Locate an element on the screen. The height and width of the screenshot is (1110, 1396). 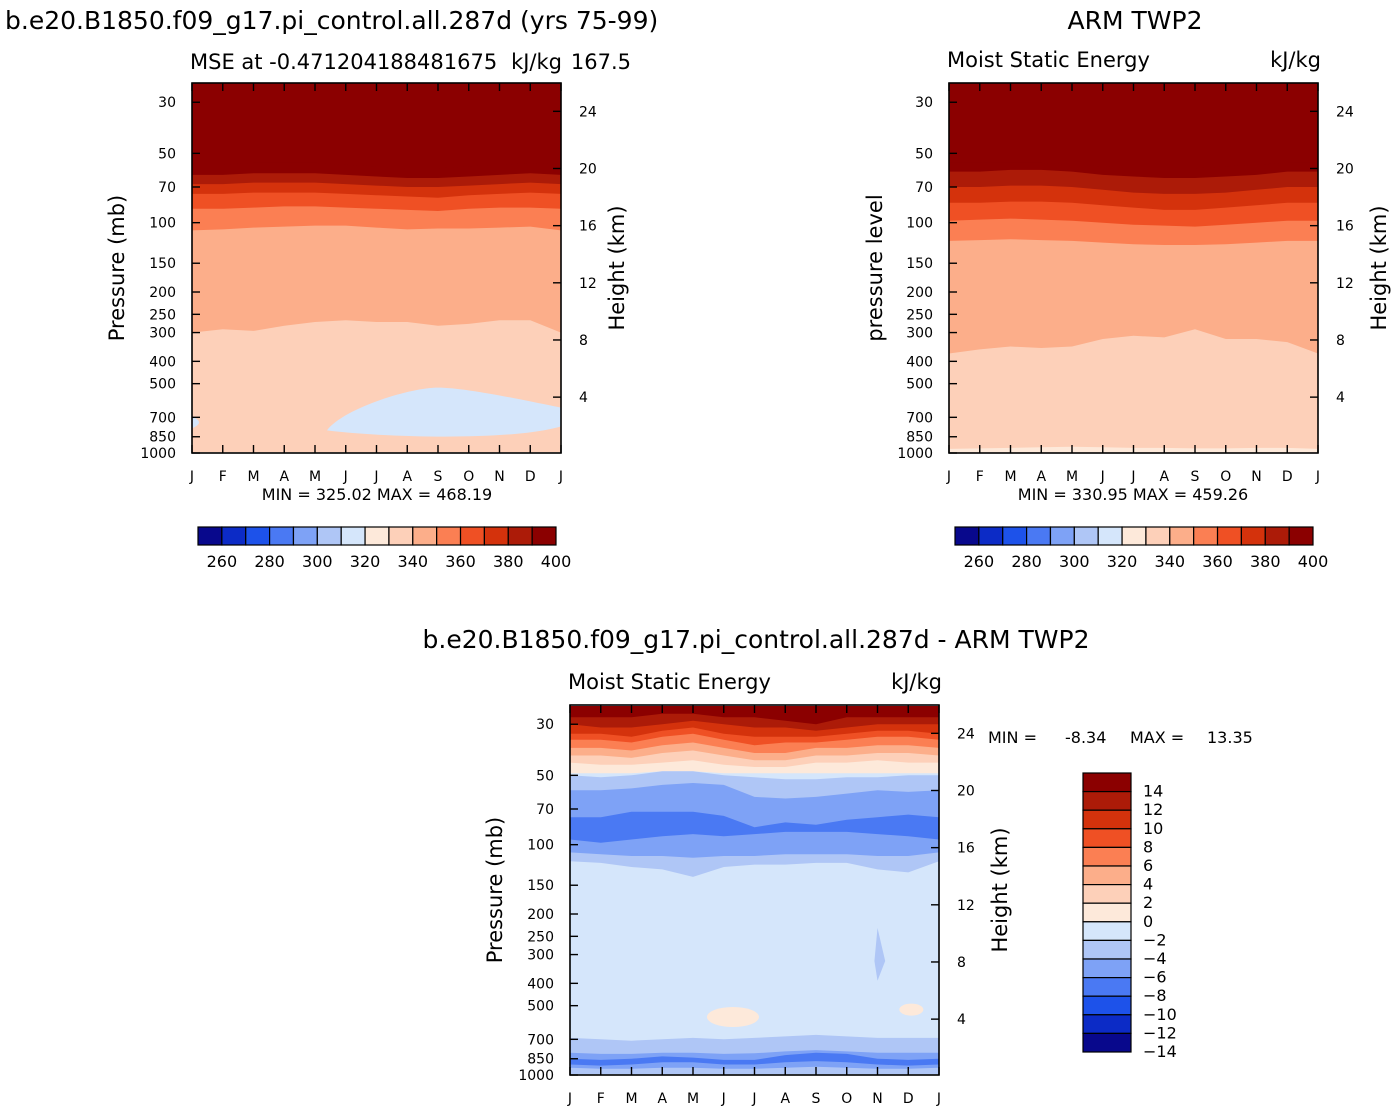
diff-y-tick-label: 30 is located at coordinates (545, 725).